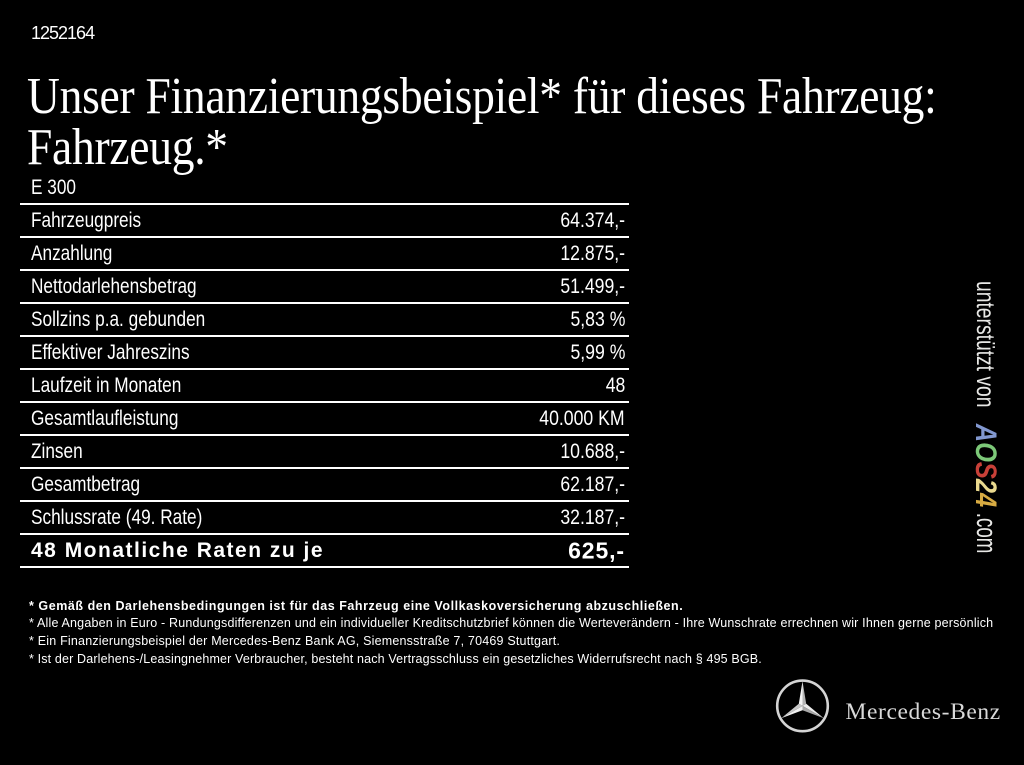 The image size is (1024, 765). I want to click on svg-text: AOS24, so click(985, 465).